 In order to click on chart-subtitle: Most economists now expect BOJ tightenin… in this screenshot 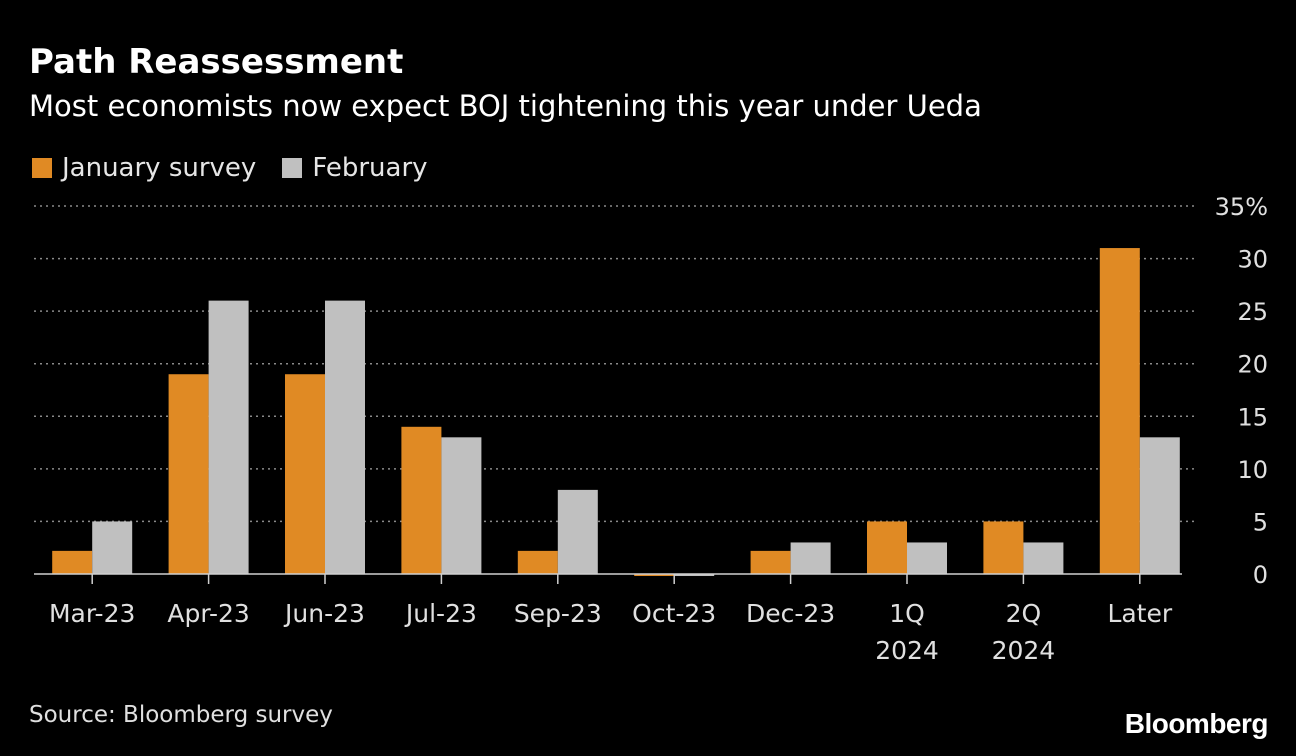, I will do `click(505, 106)`.